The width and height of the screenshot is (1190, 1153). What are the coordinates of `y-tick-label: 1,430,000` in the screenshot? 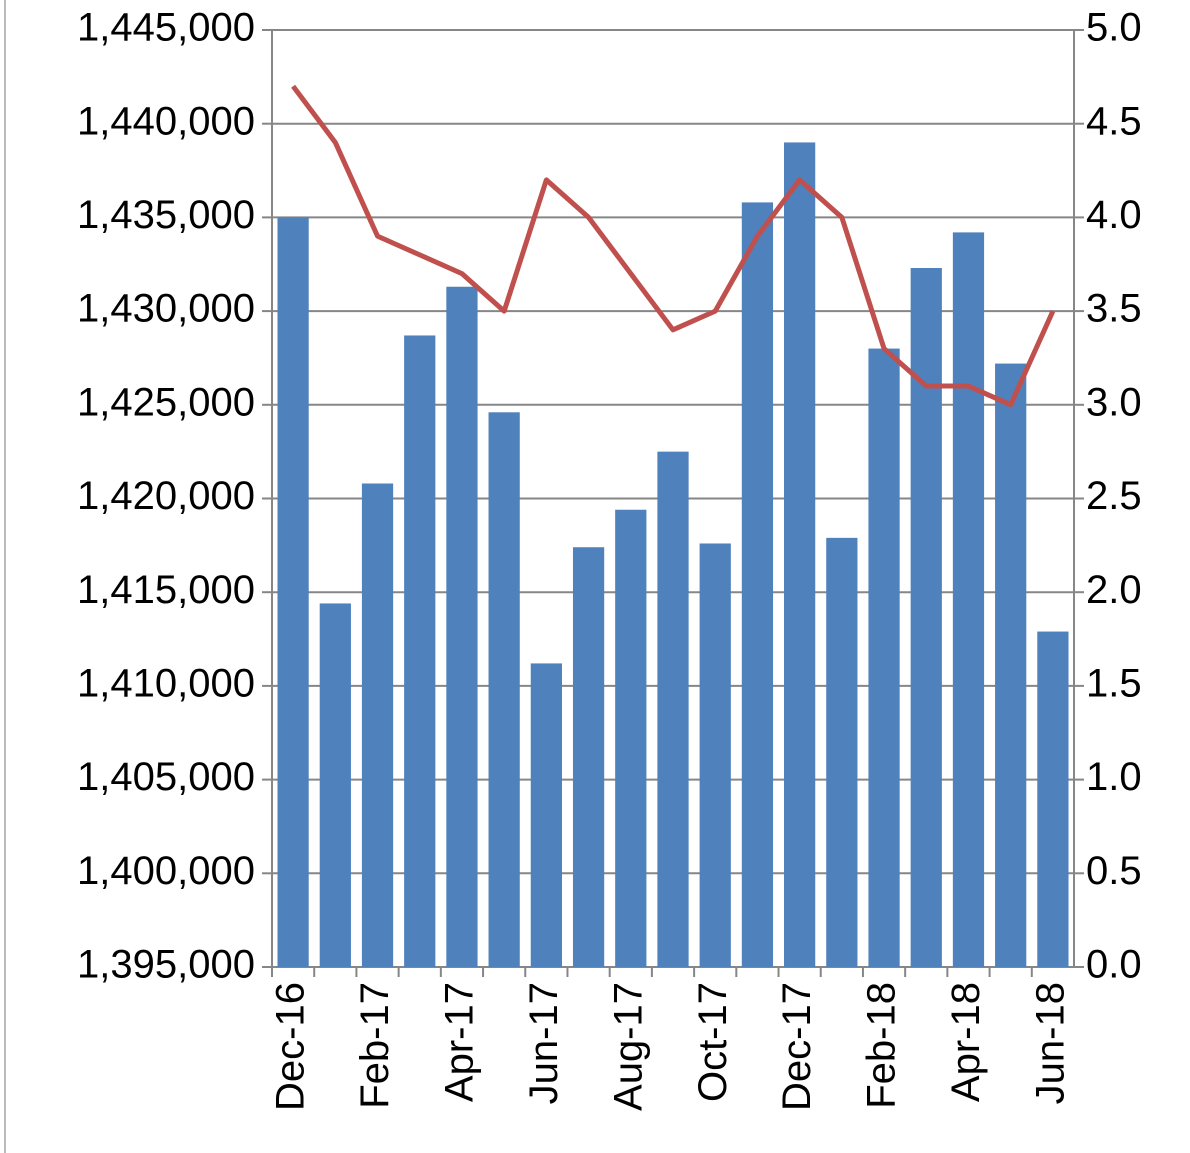 It's located at (166, 309).